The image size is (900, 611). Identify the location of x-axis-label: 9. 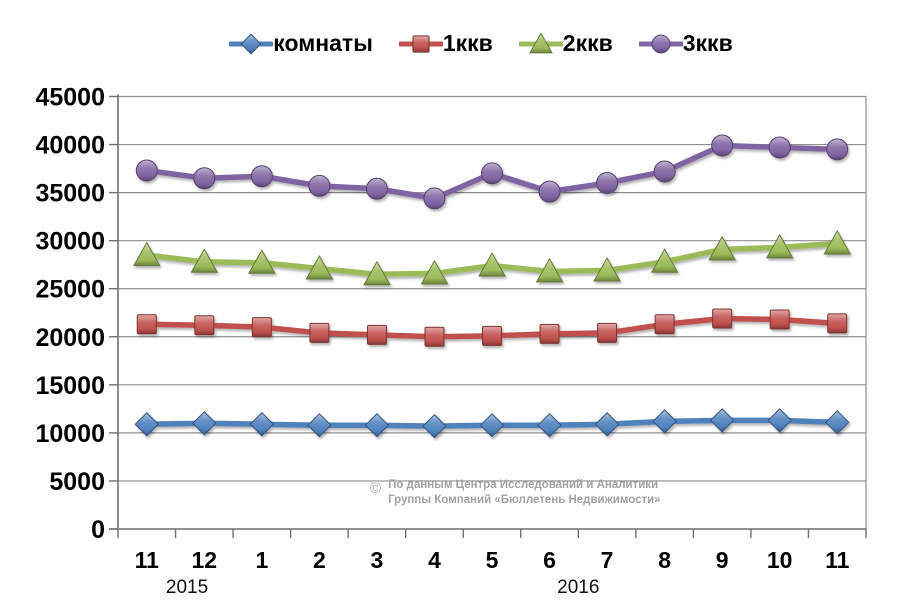
(722, 560).